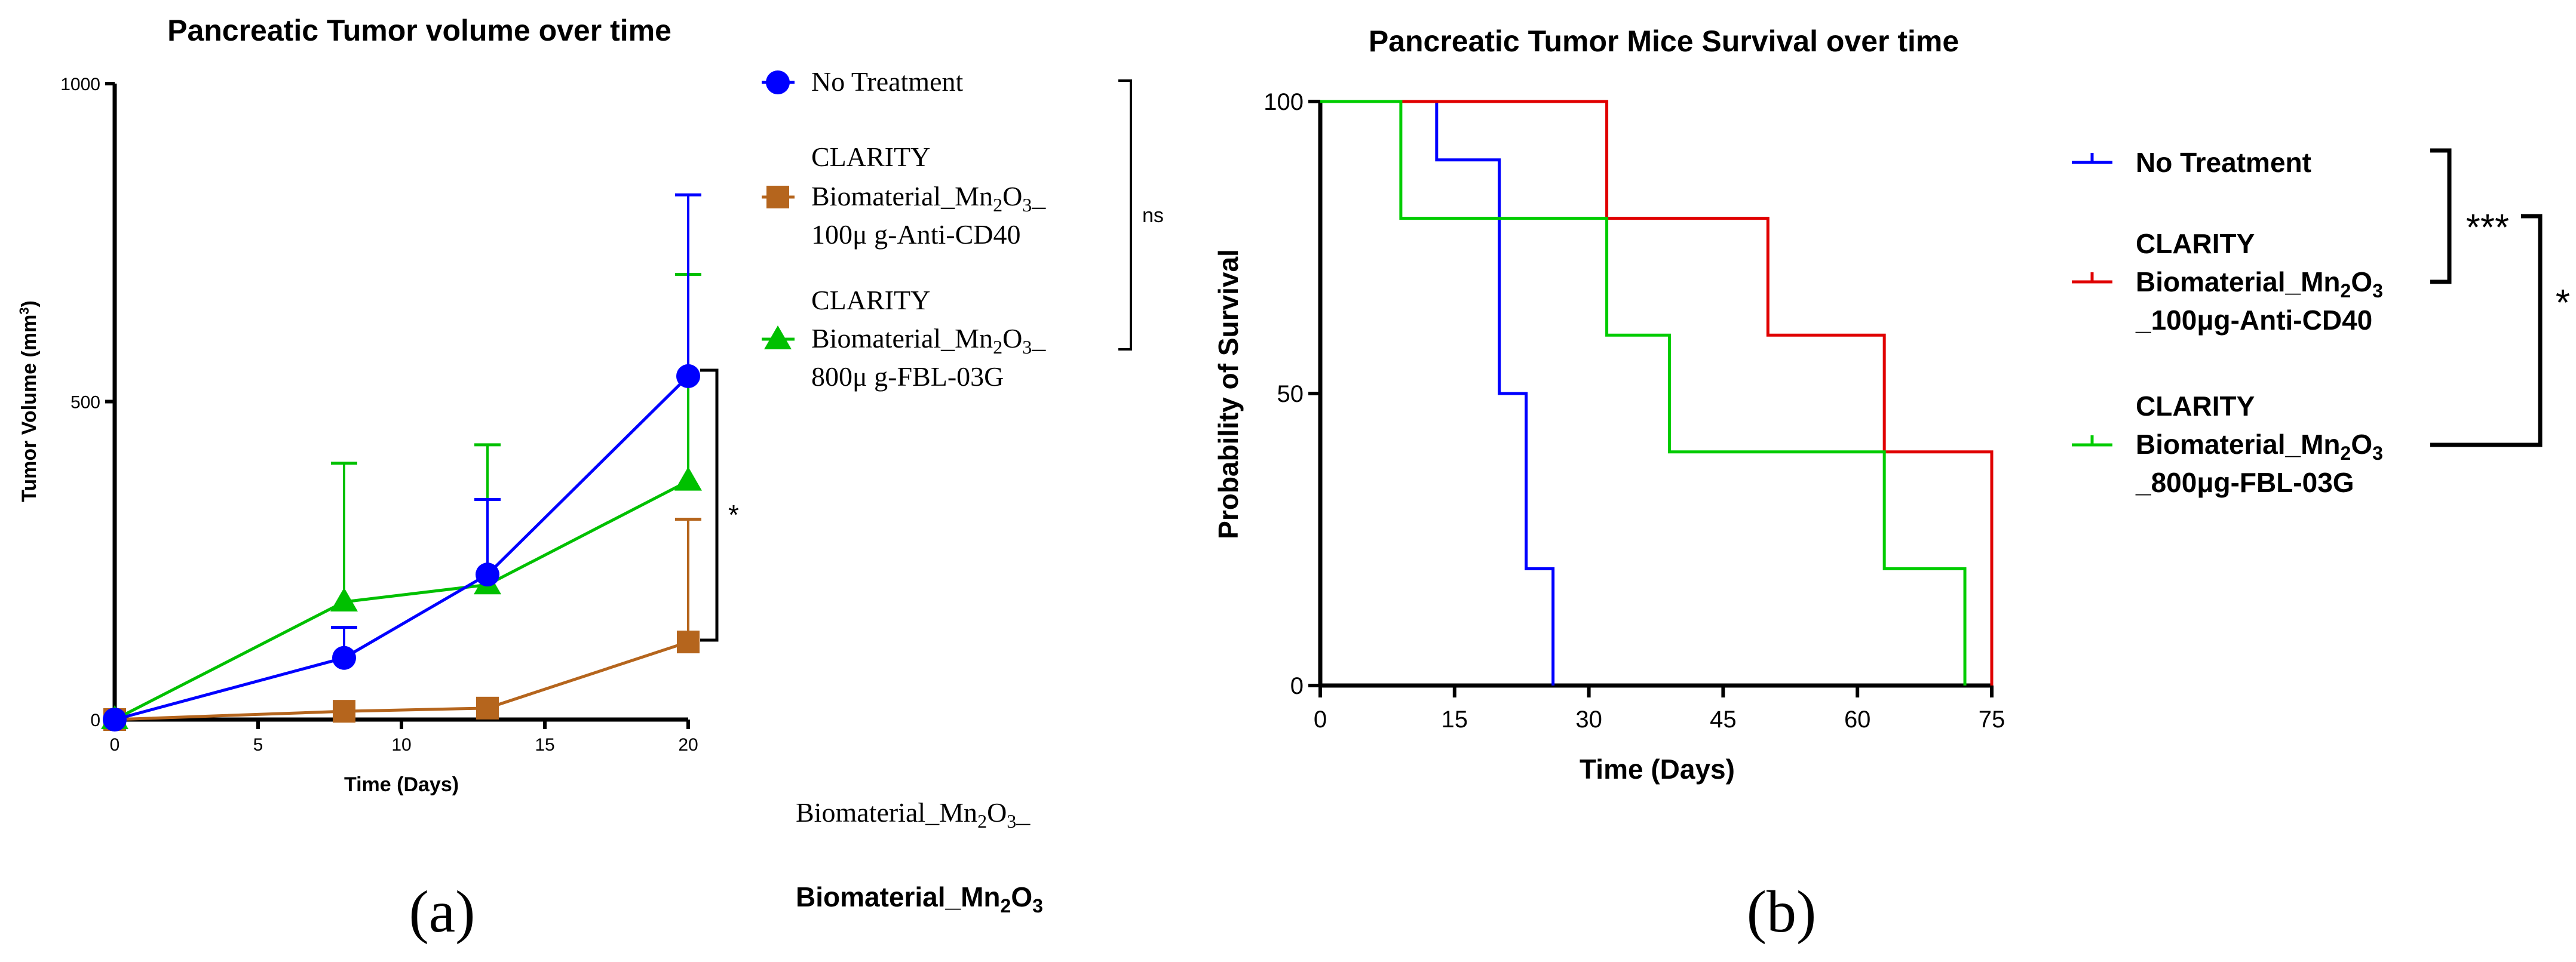  What do you see at coordinates (544, 745) in the screenshot?
I see `chart-a-x-tick-label: 15` at bounding box center [544, 745].